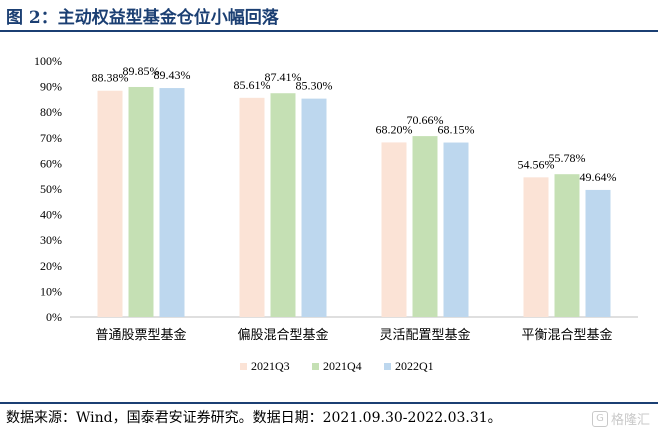 This screenshot has height=433, width=658. Describe the element at coordinates (630, 420) in the screenshot. I see `watermark-text: 格隆汇` at that location.